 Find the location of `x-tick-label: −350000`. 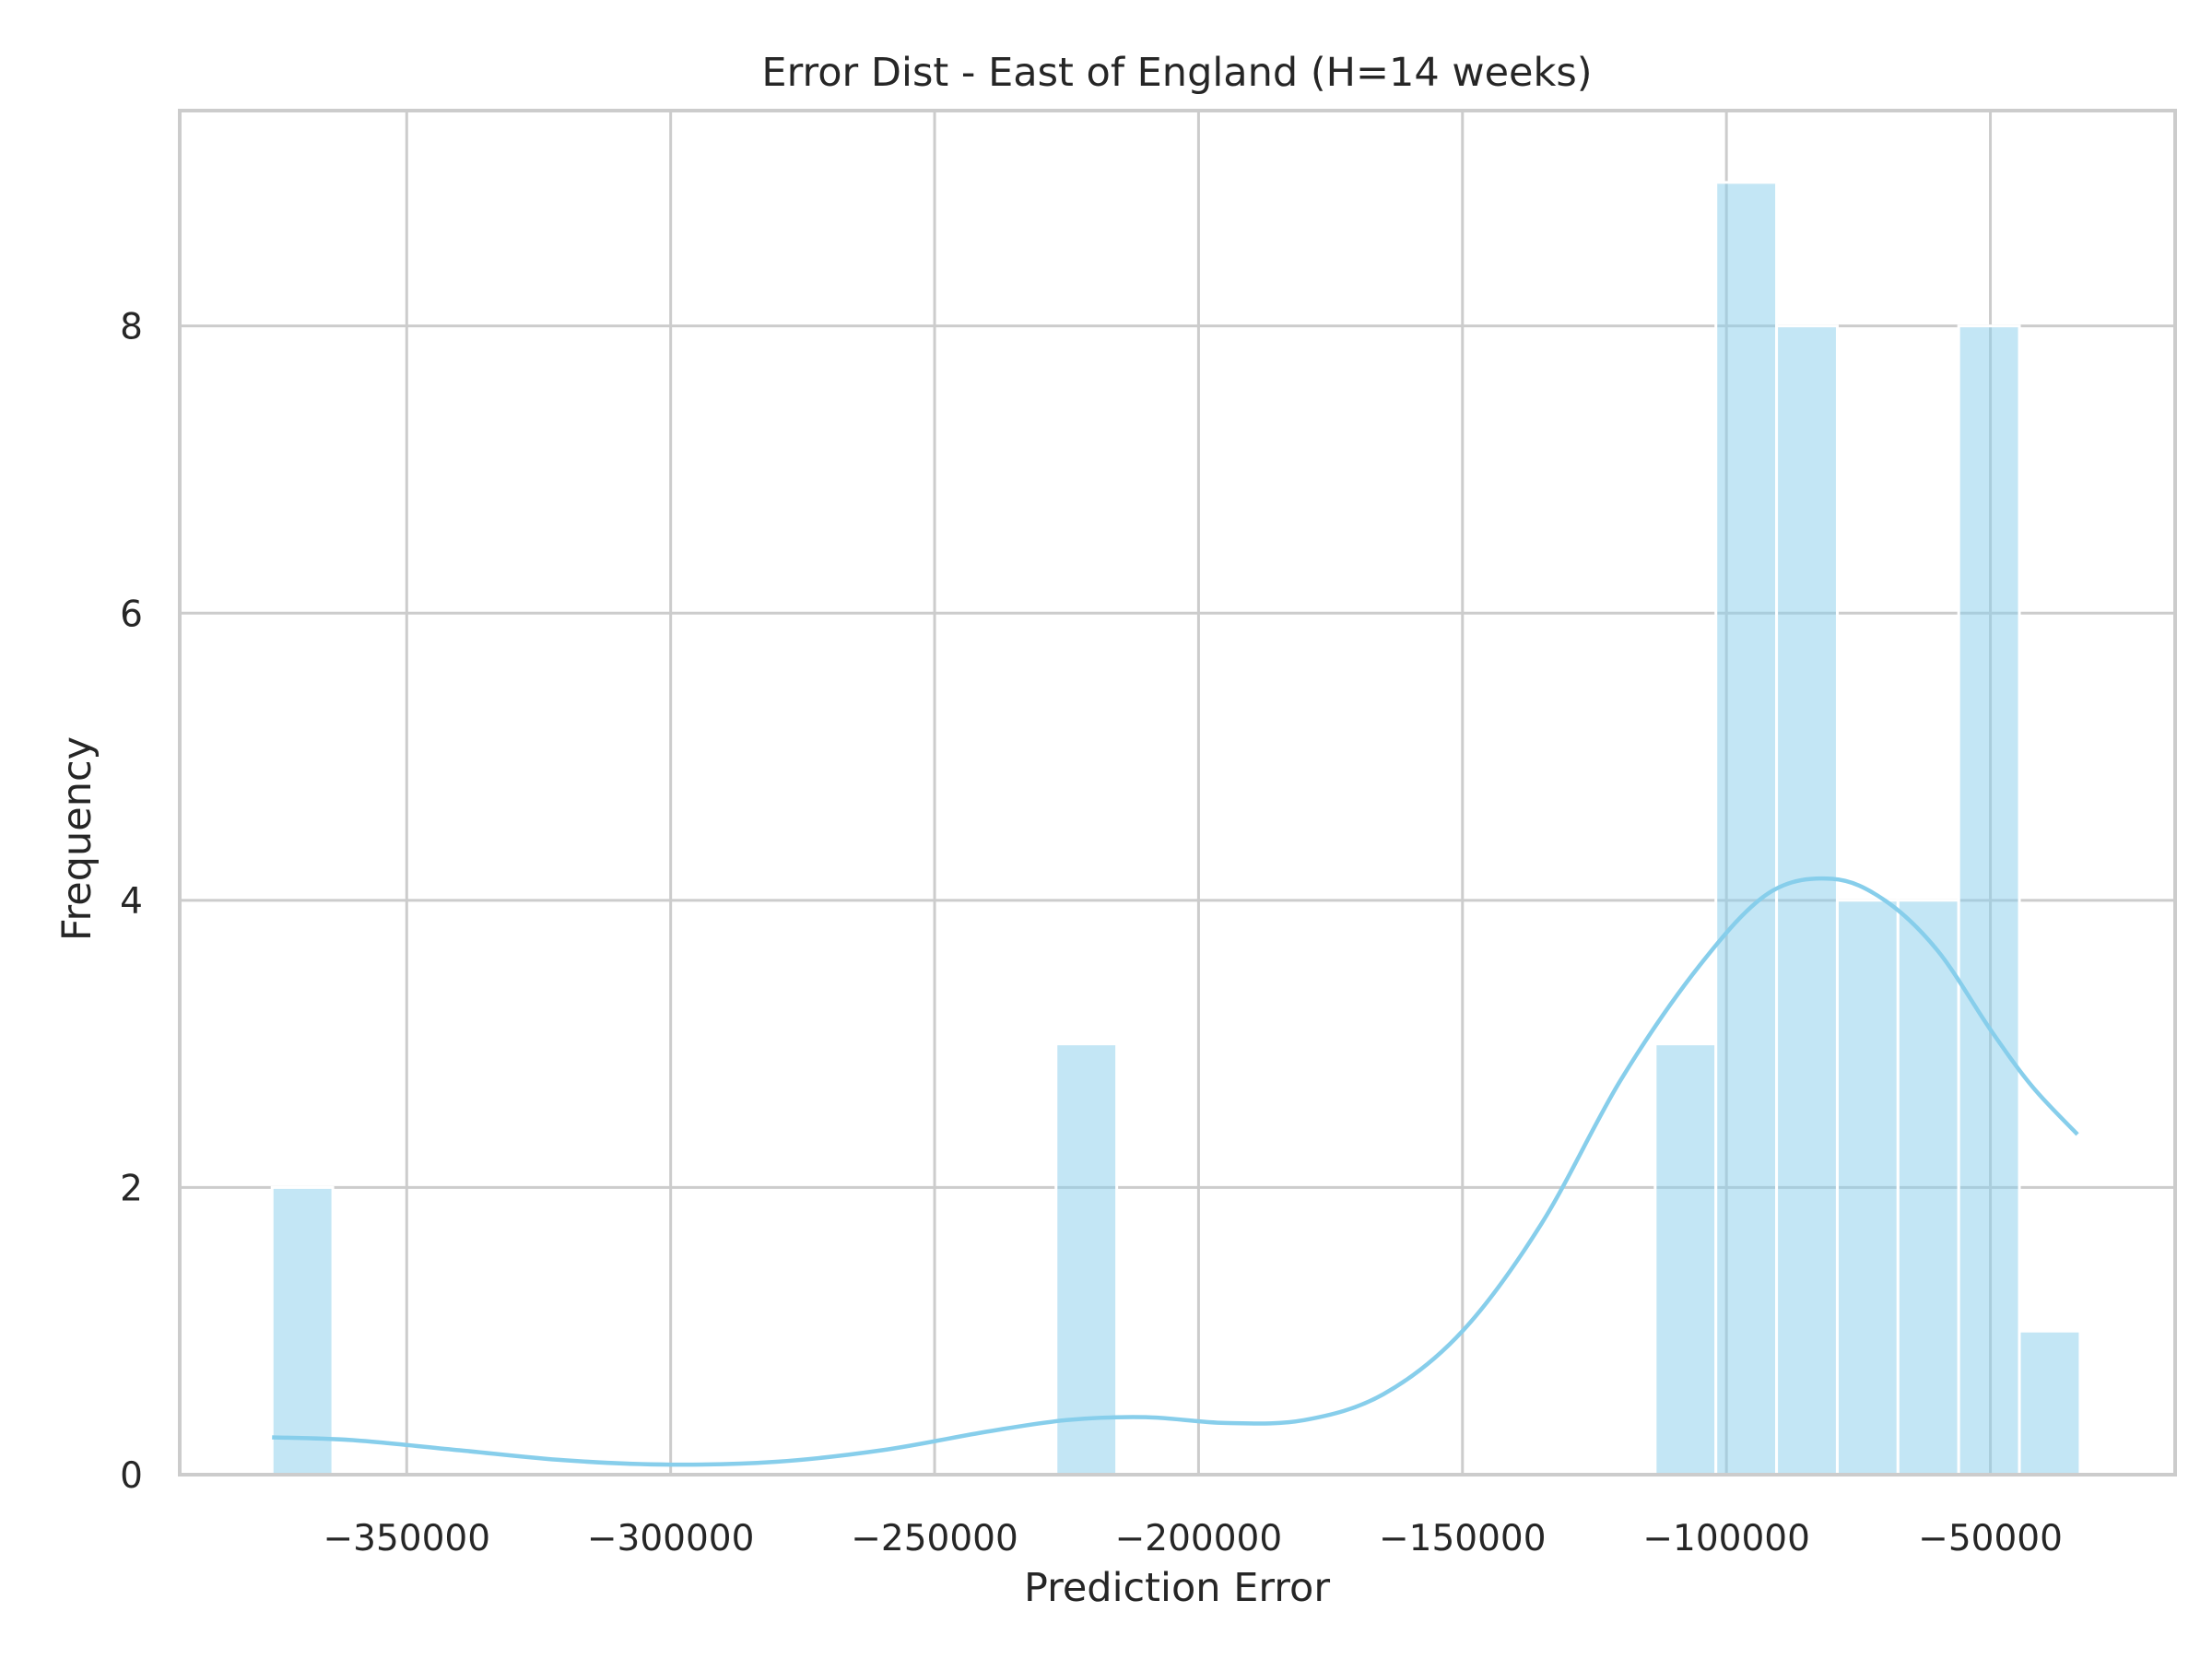

x-tick-label: −350000 is located at coordinates (407, 1538).